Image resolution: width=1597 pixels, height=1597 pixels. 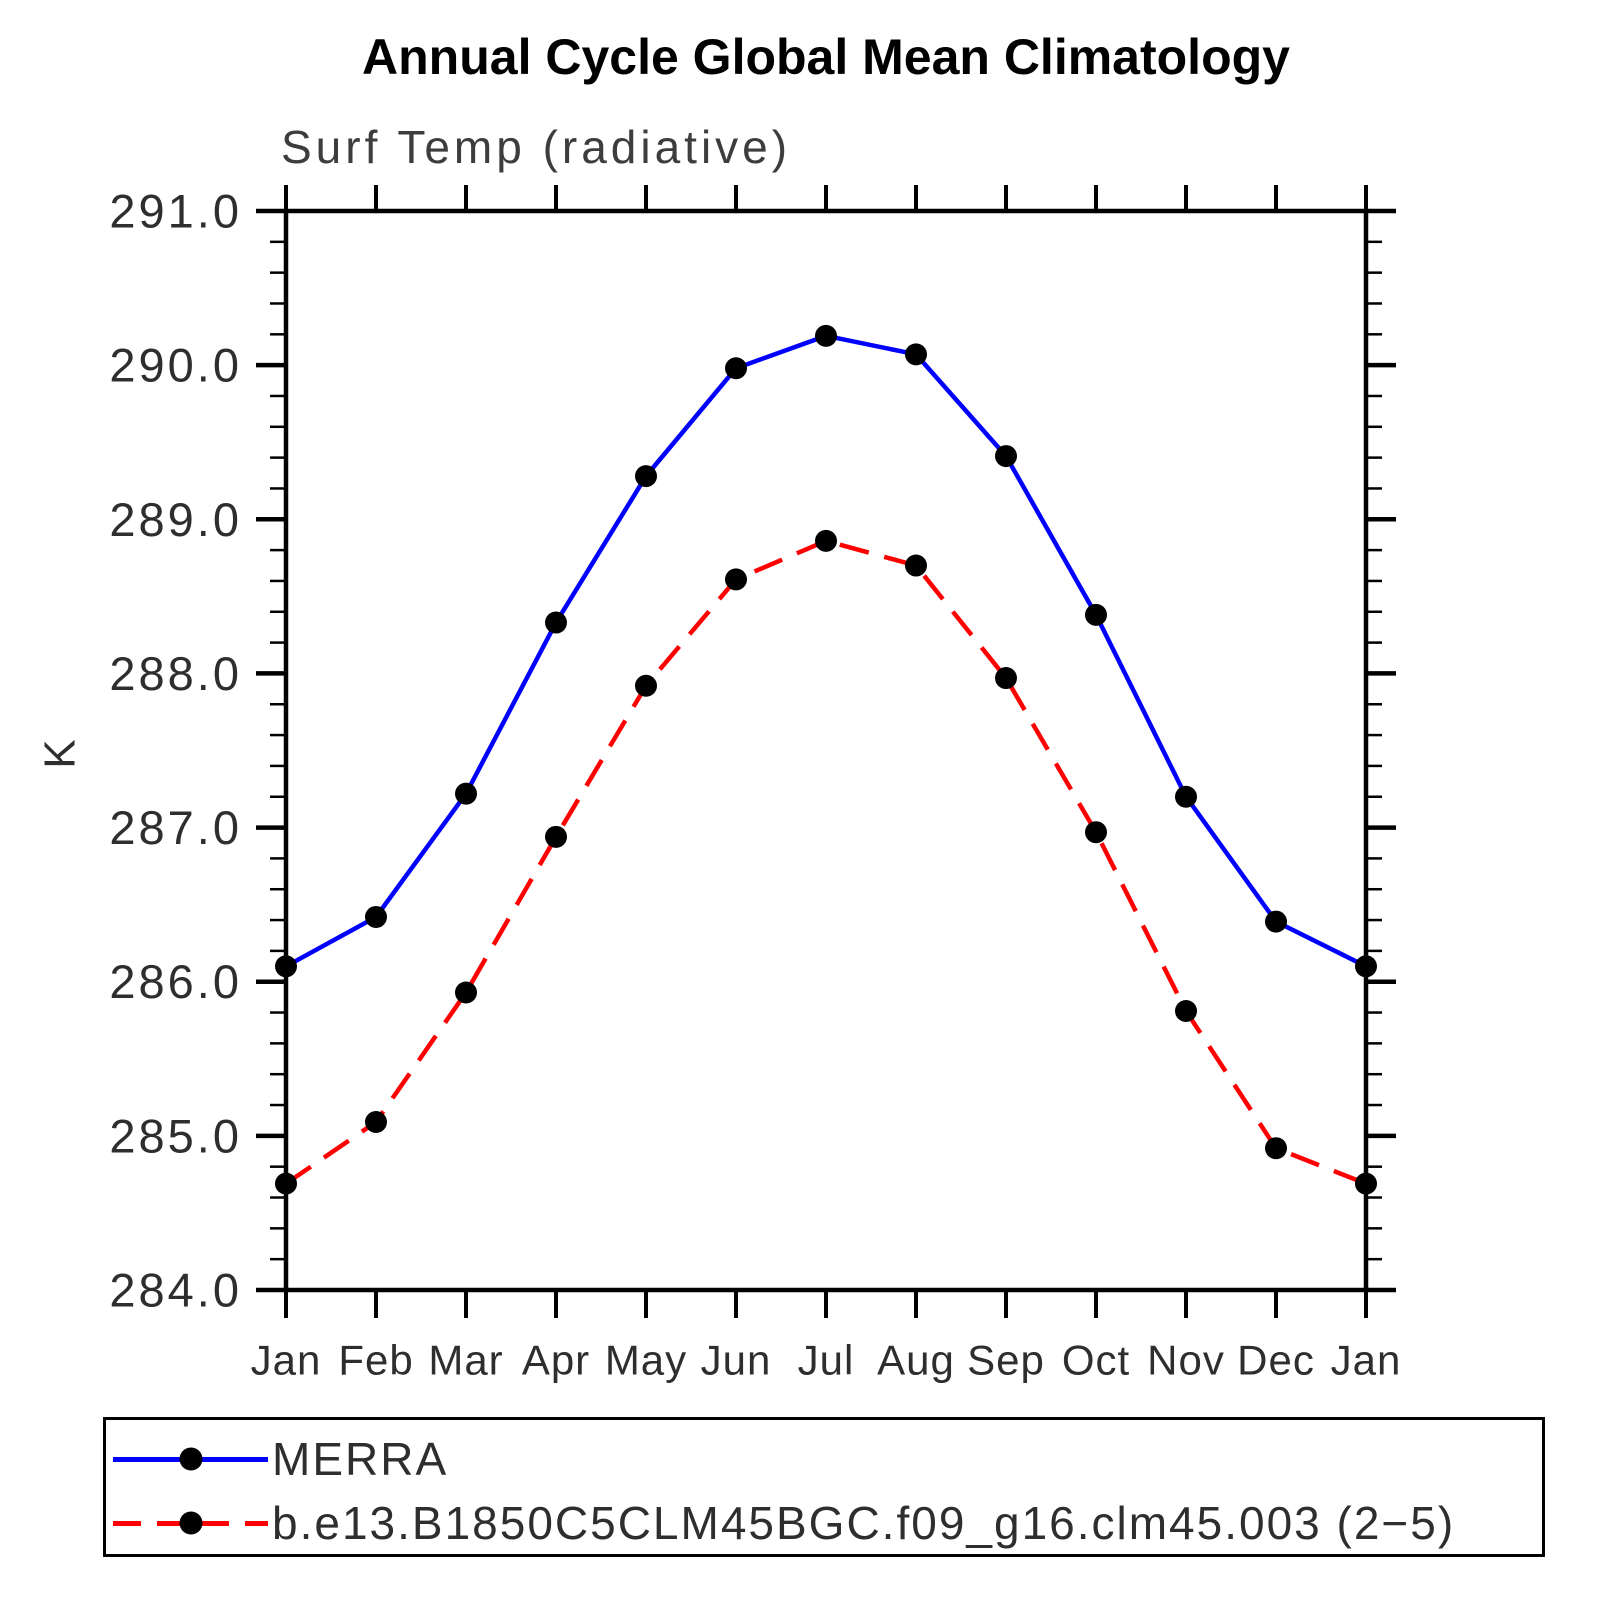 I want to click on x-tick-label: Dec, so click(x=1276, y=1360).